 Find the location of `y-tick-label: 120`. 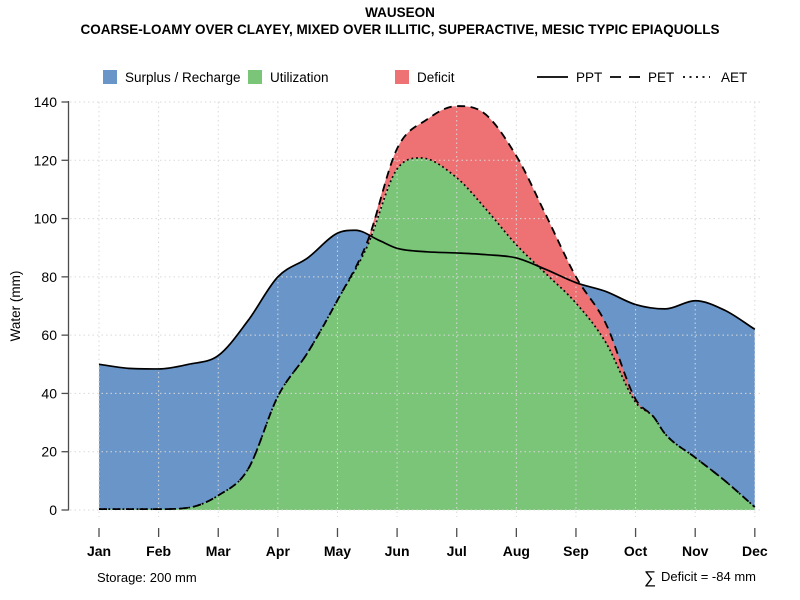

y-tick-label: 120 is located at coordinates (46, 160).